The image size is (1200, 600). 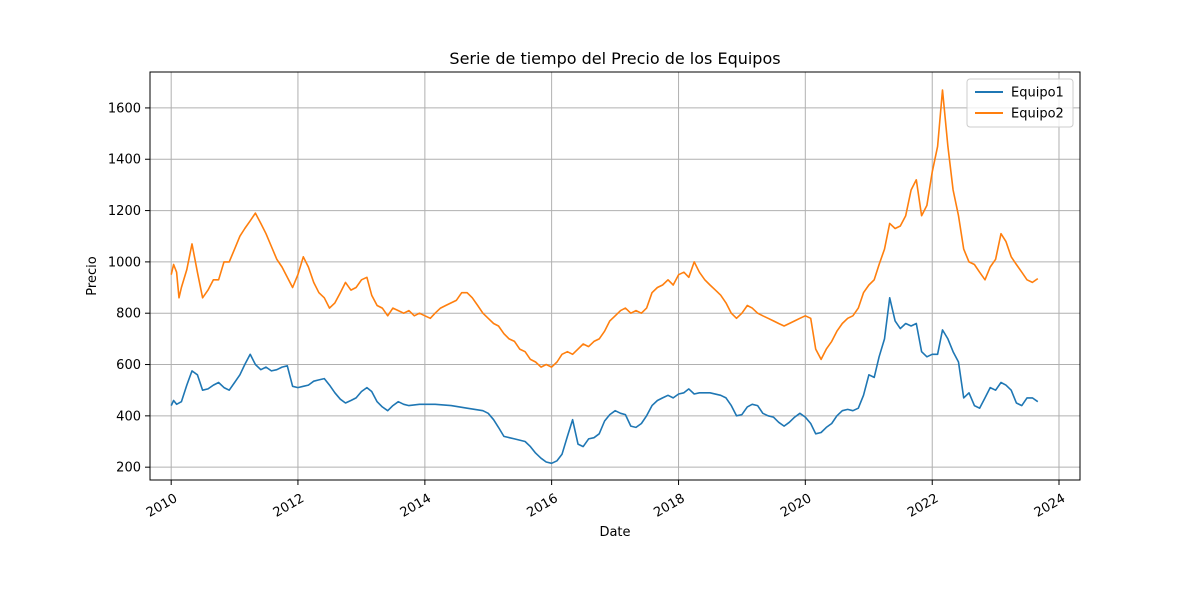 I want to click on y-tick-label: 1000, so click(x=124, y=262).